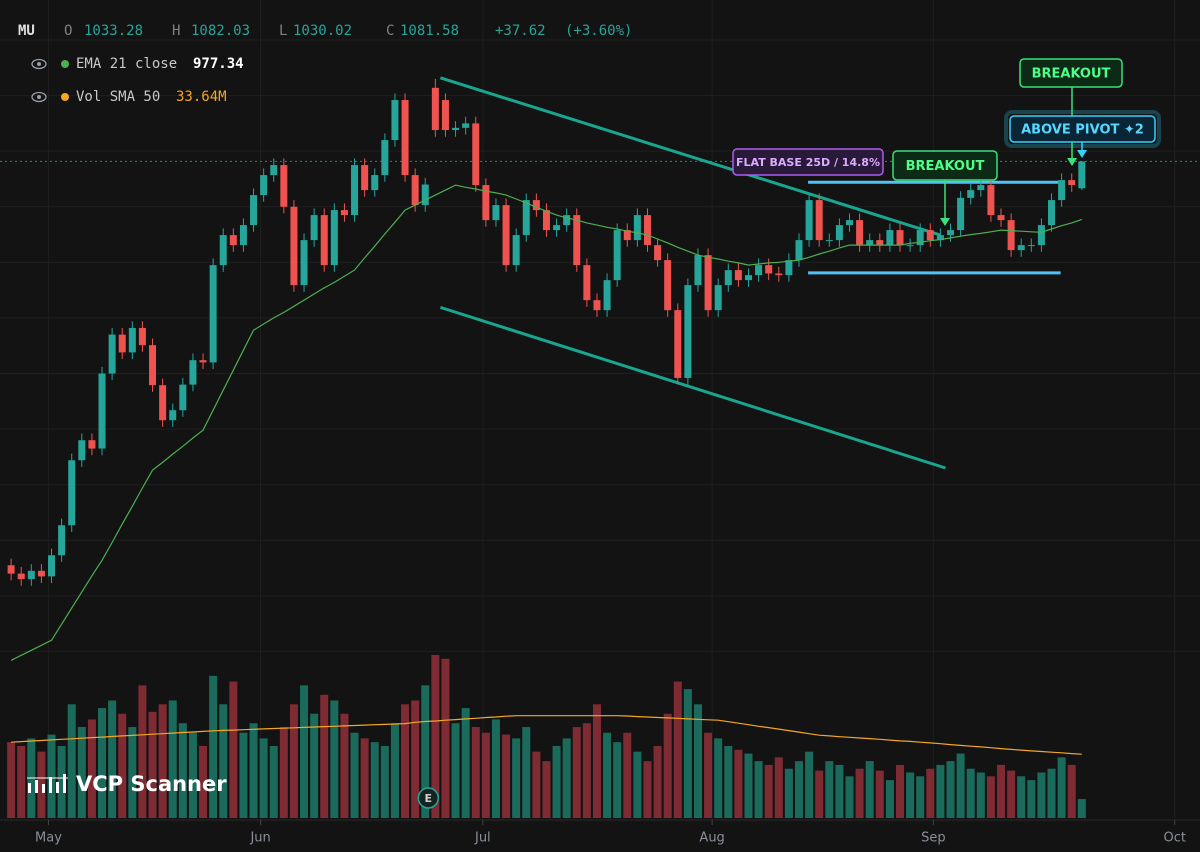  Describe the element at coordinates (68, 31) in the screenshot. I see `ohlc-label: O` at that location.